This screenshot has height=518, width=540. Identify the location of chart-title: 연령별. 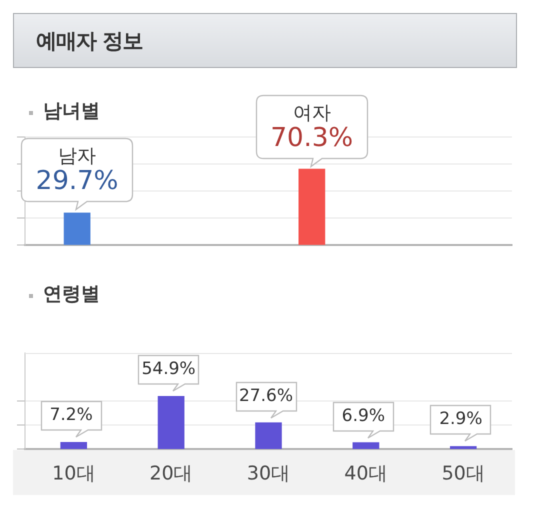
(71, 294).